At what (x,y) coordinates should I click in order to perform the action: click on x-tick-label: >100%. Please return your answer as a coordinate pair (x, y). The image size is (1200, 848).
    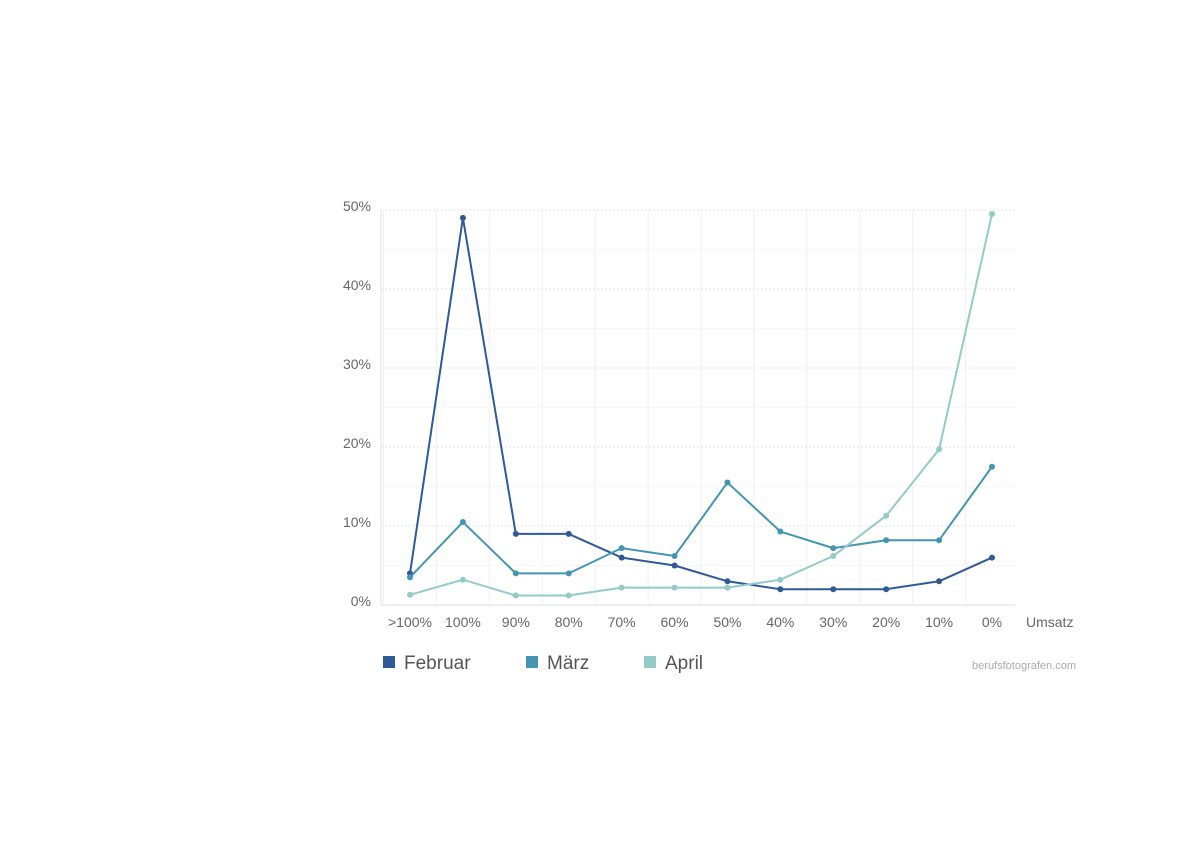
    Looking at the image, I should click on (410, 622).